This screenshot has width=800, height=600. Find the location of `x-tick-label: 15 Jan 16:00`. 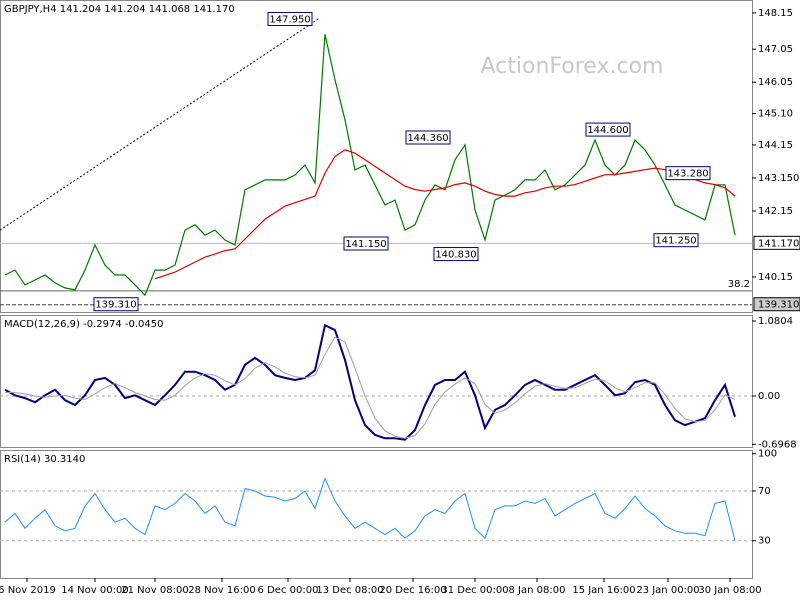

x-tick-label: 15 Jan 16:00 is located at coordinates (603, 590).